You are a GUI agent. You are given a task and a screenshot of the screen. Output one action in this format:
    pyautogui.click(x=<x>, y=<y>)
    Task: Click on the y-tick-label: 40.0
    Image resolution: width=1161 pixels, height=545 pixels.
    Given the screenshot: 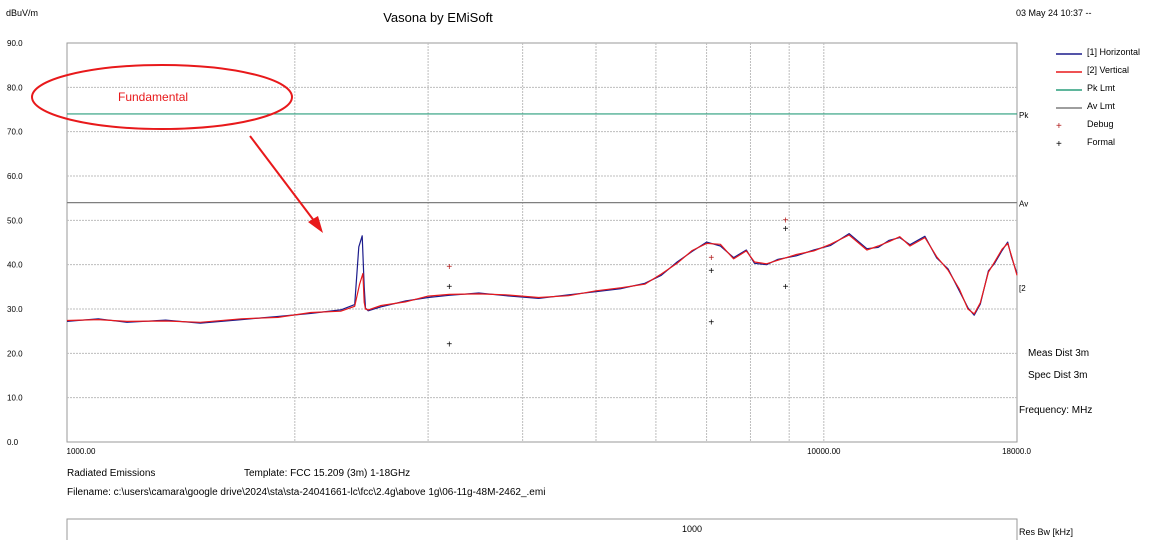 What is the action you would take?
    pyautogui.click(x=15, y=265)
    